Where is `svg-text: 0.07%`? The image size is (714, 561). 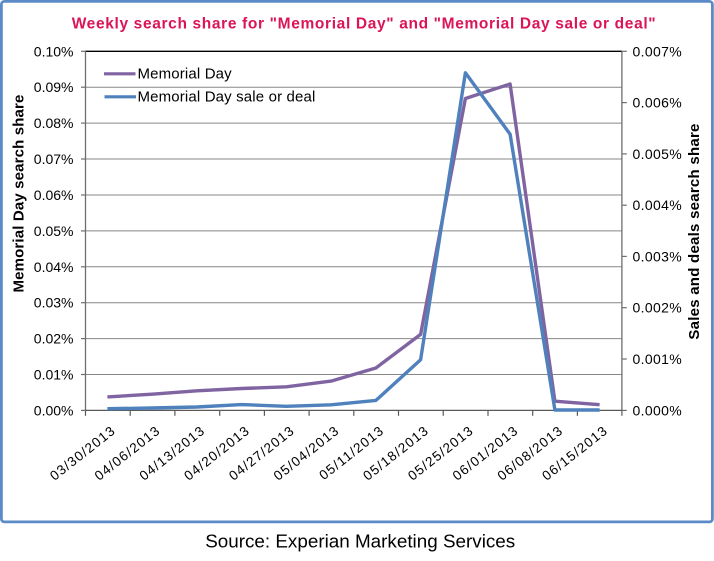 svg-text: 0.07% is located at coordinates (54, 159).